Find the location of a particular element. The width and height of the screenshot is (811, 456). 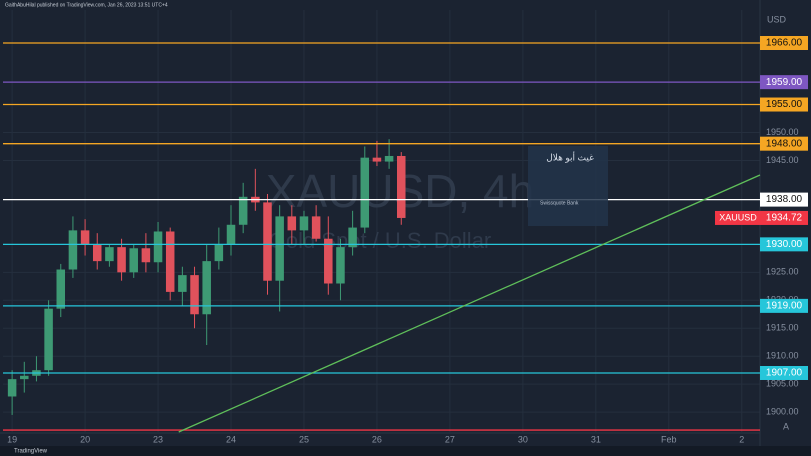

level-label: 1966.00 is located at coordinates (784, 43).